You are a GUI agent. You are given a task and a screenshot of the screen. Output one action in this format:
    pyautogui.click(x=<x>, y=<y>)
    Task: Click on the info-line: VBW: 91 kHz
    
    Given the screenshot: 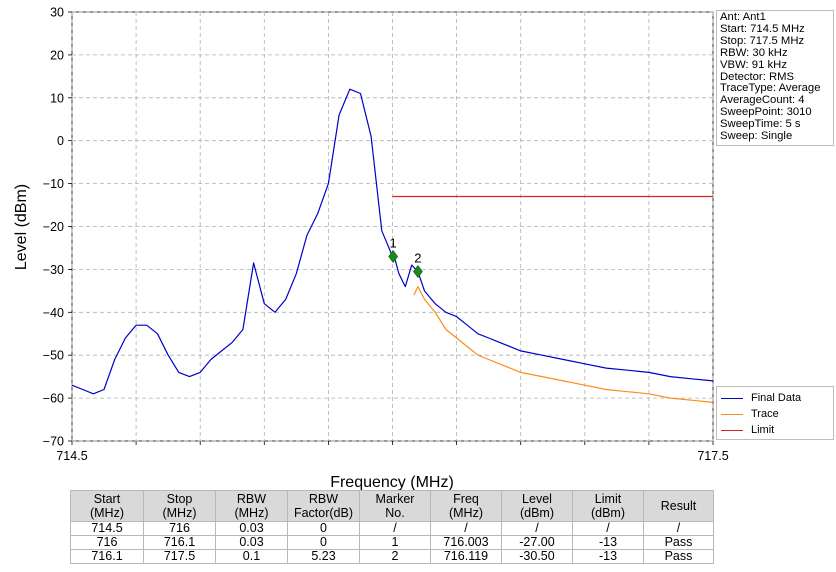 What is the action you would take?
    pyautogui.click(x=753, y=64)
    